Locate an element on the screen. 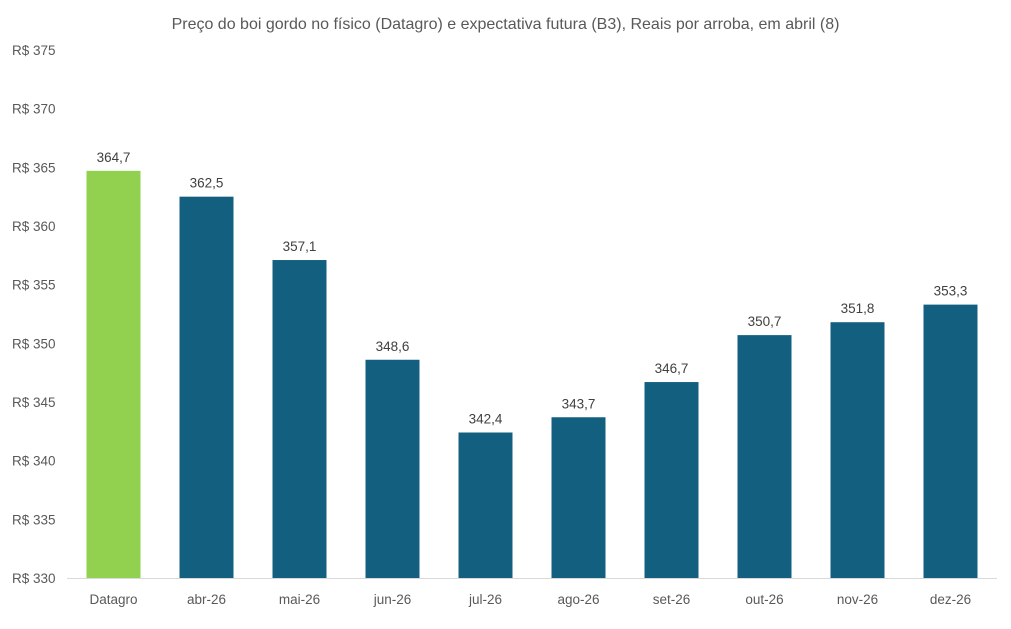 Image resolution: width=1011 pixels, height=629 pixels. y-tick-label: R$ 330 is located at coordinates (34, 578).